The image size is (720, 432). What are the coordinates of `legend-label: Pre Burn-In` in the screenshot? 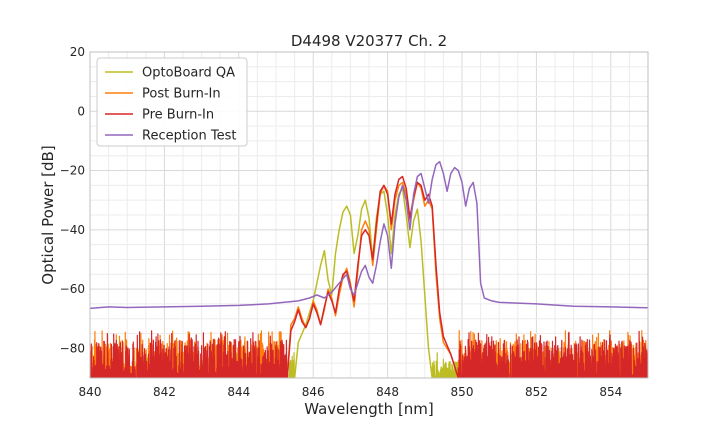 It's located at (178, 115).